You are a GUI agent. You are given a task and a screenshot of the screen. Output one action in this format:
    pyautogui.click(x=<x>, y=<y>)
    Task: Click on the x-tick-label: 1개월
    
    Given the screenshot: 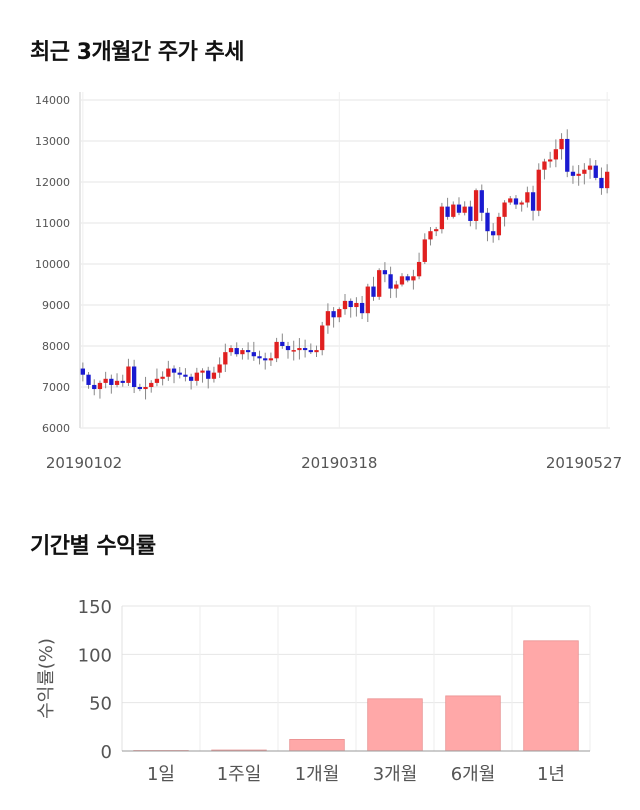 What is the action you would take?
    pyautogui.click(x=317, y=774)
    